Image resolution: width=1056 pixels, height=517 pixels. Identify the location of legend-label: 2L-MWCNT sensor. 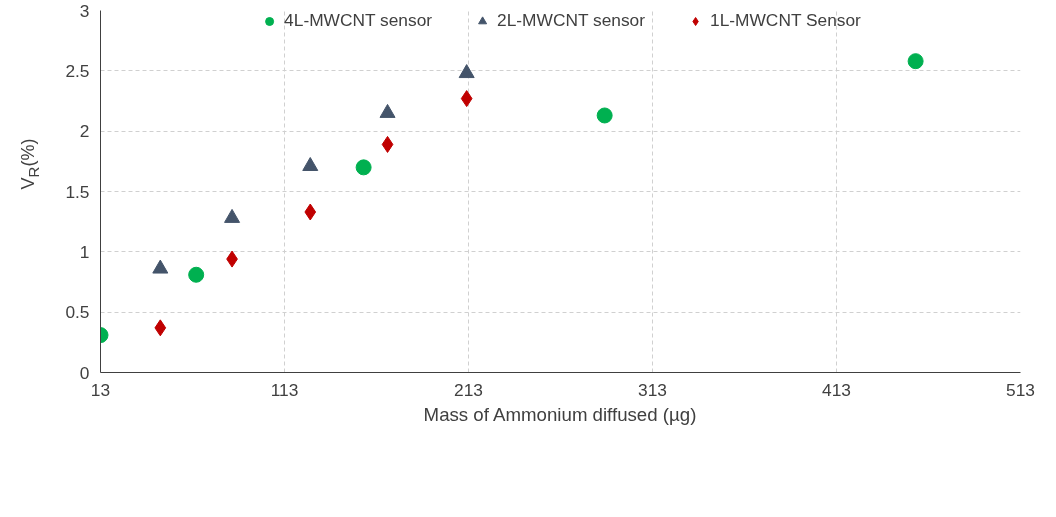
(571, 20).